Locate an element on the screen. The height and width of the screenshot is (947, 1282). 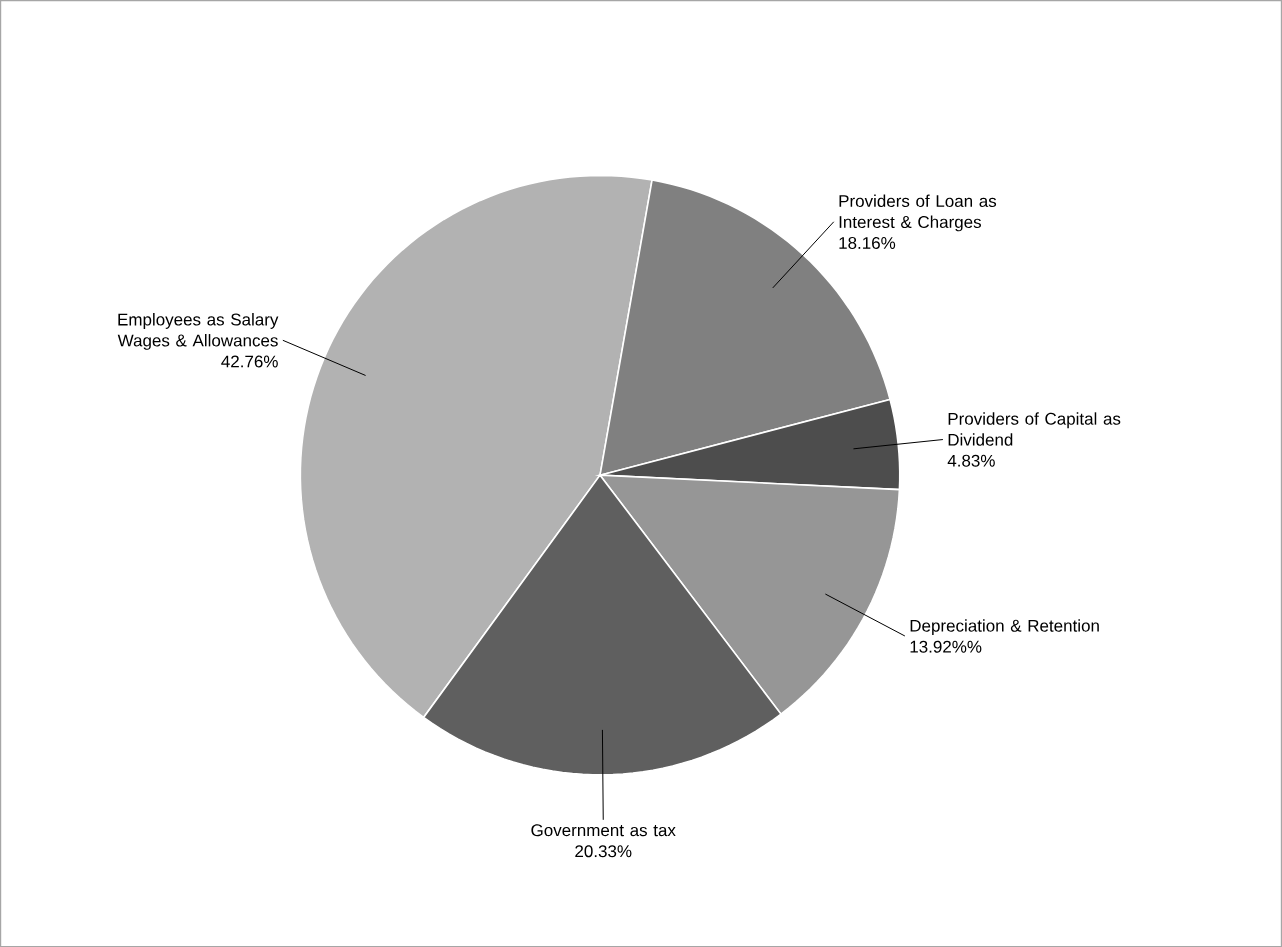
slice-label: Depreciation & Retention is located at coordinates (1004, 627).